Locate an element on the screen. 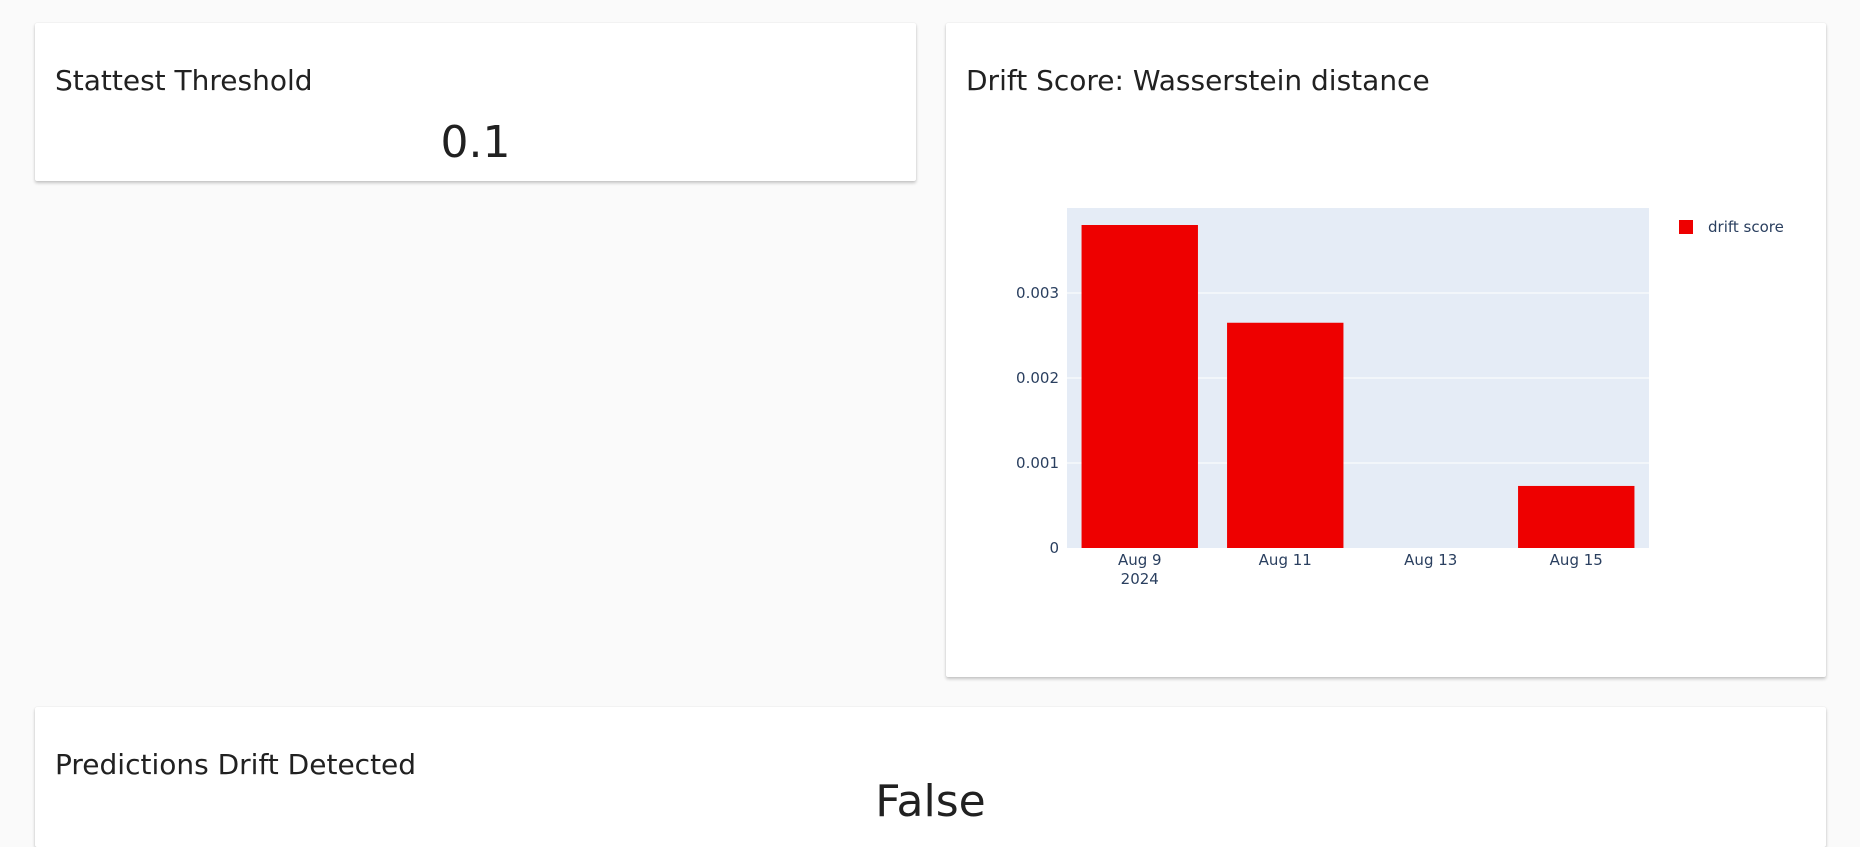 The width and height of the screenshot is (1860, 847). y-tick-label: 0.001 is located at coordinates (1037, 463).